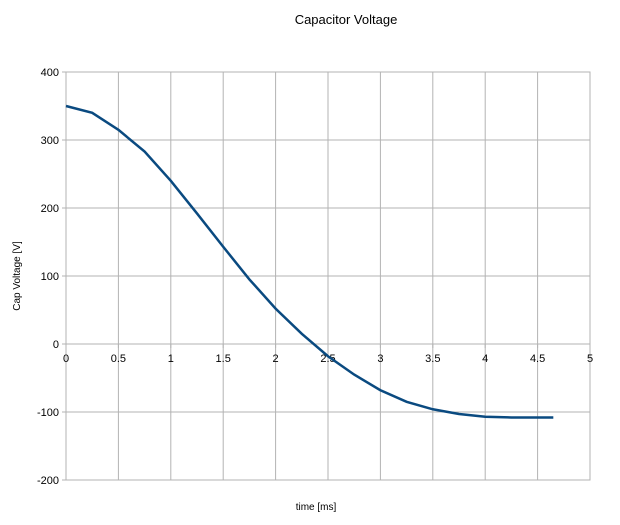 The height and width of the screenshot is (525, 620). What do you see at coordinates (346, 19) in the screenshot?
I see `chart-title: Capacitor Voltage` at bounding box center [346, 19].